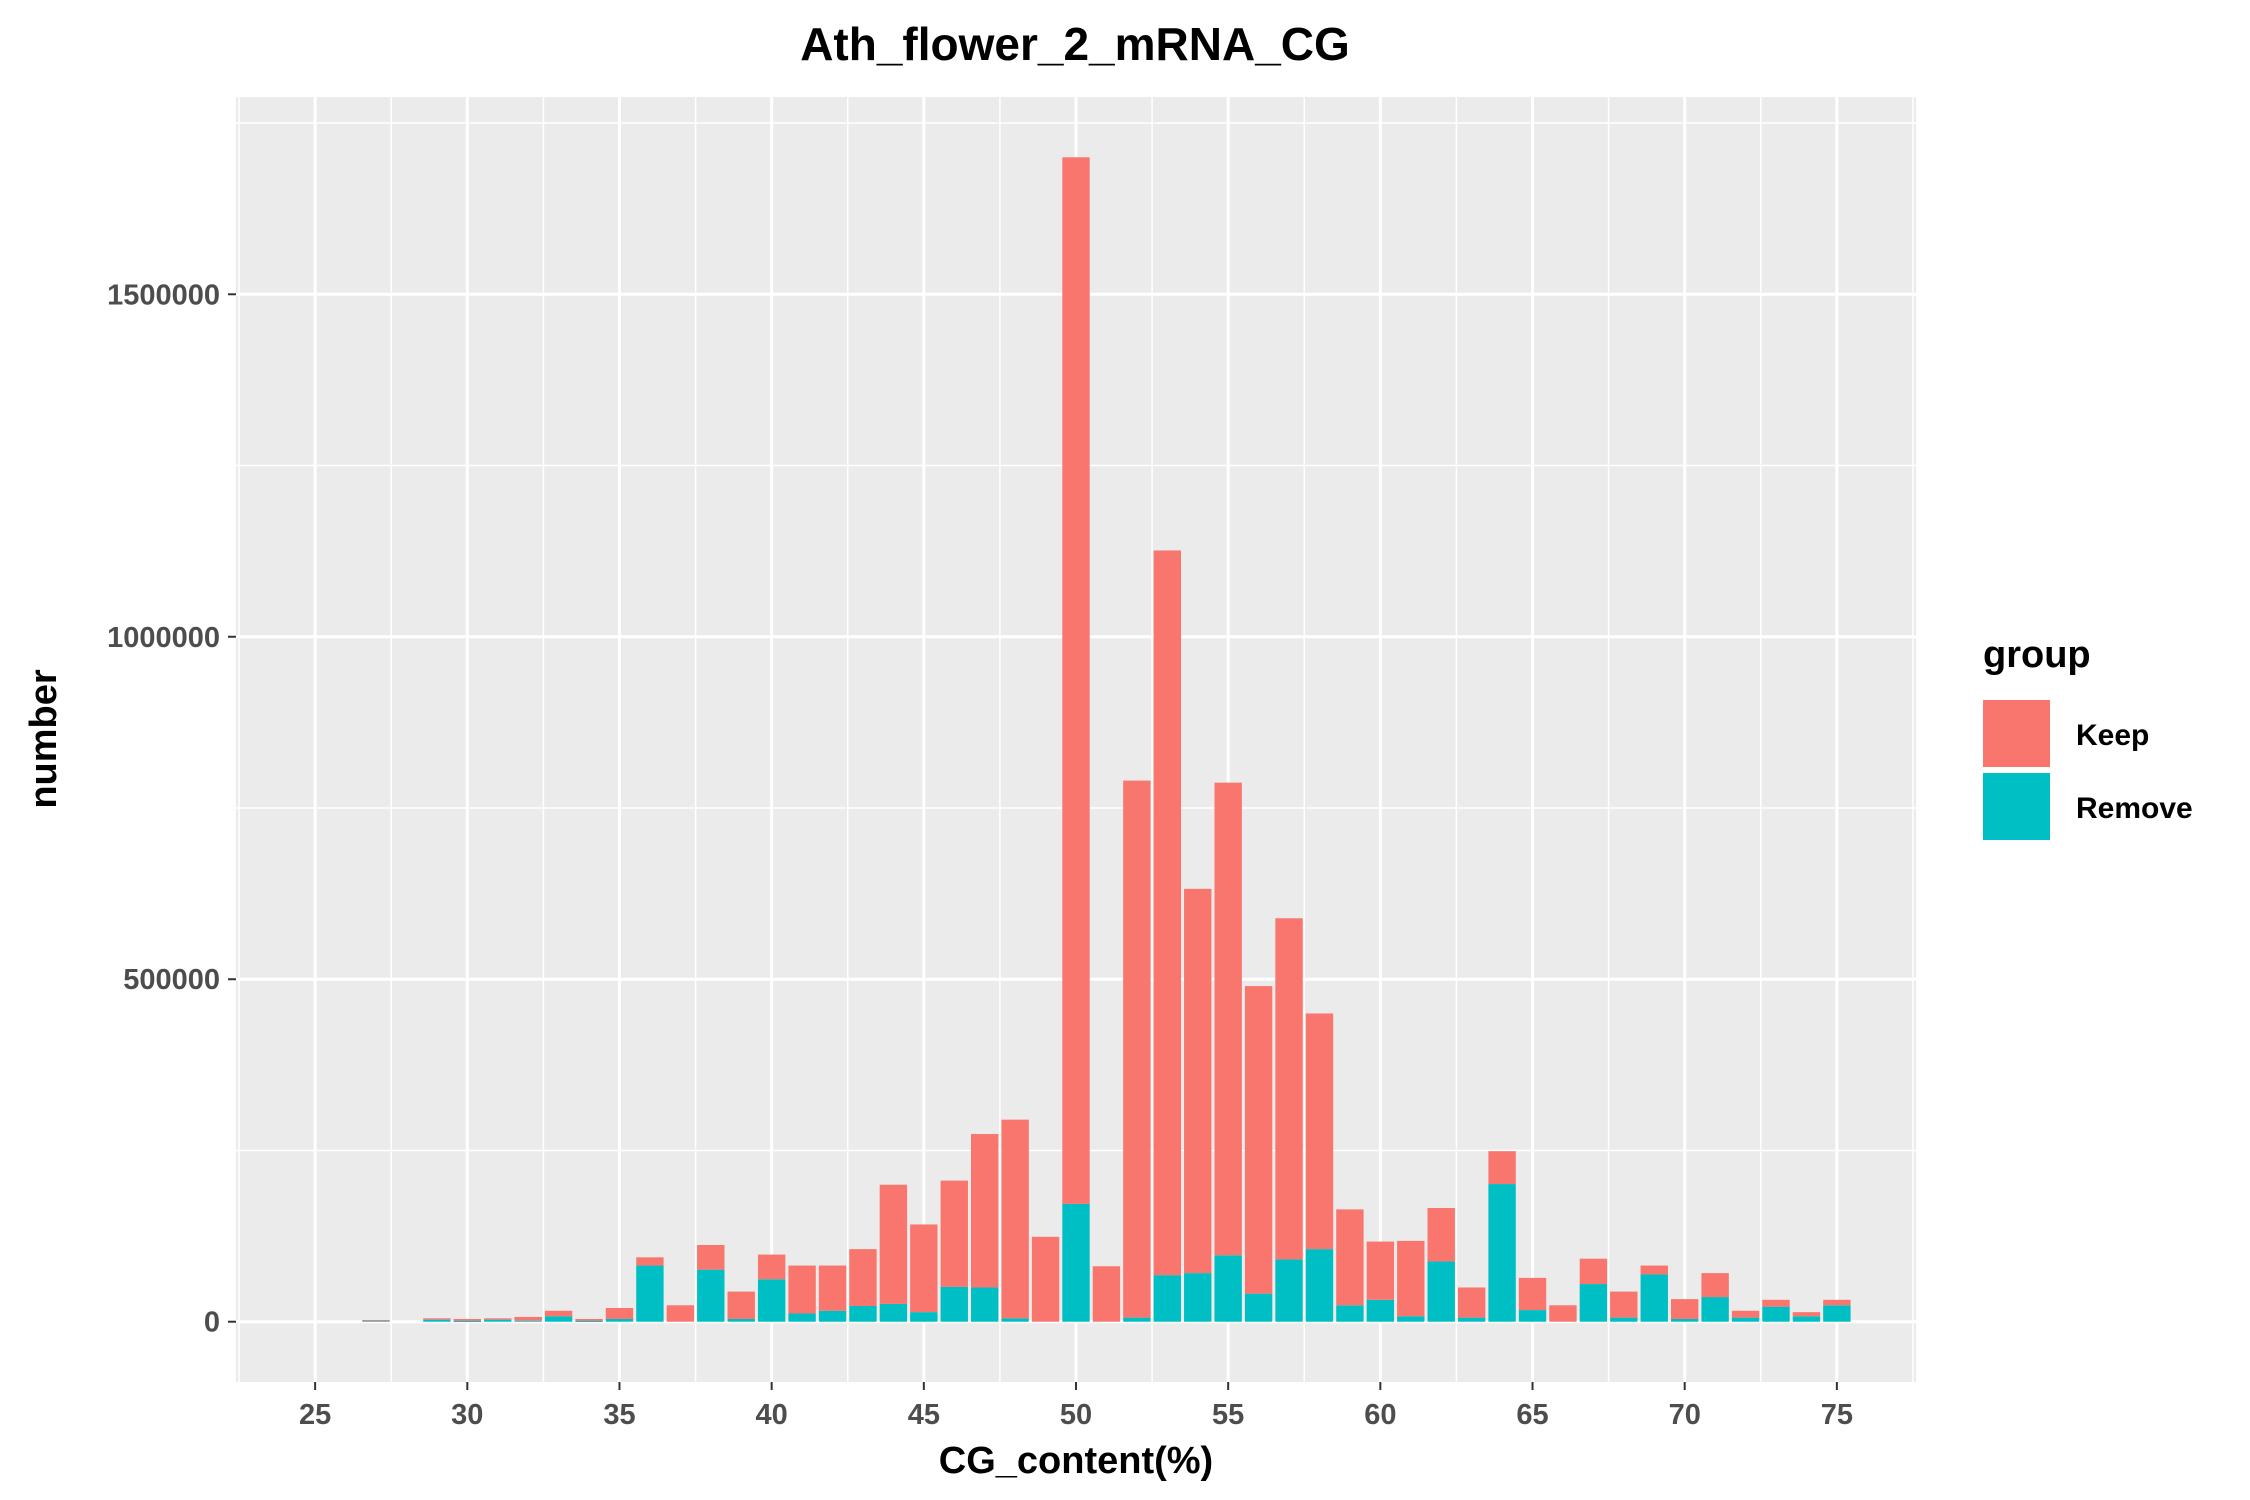 Image resolution: width=2250 pixels, height=1500 pixels. Describe the element at coordinates (1685, 1415) in the screenshot. I see `x-tick-label: 70` at that location.